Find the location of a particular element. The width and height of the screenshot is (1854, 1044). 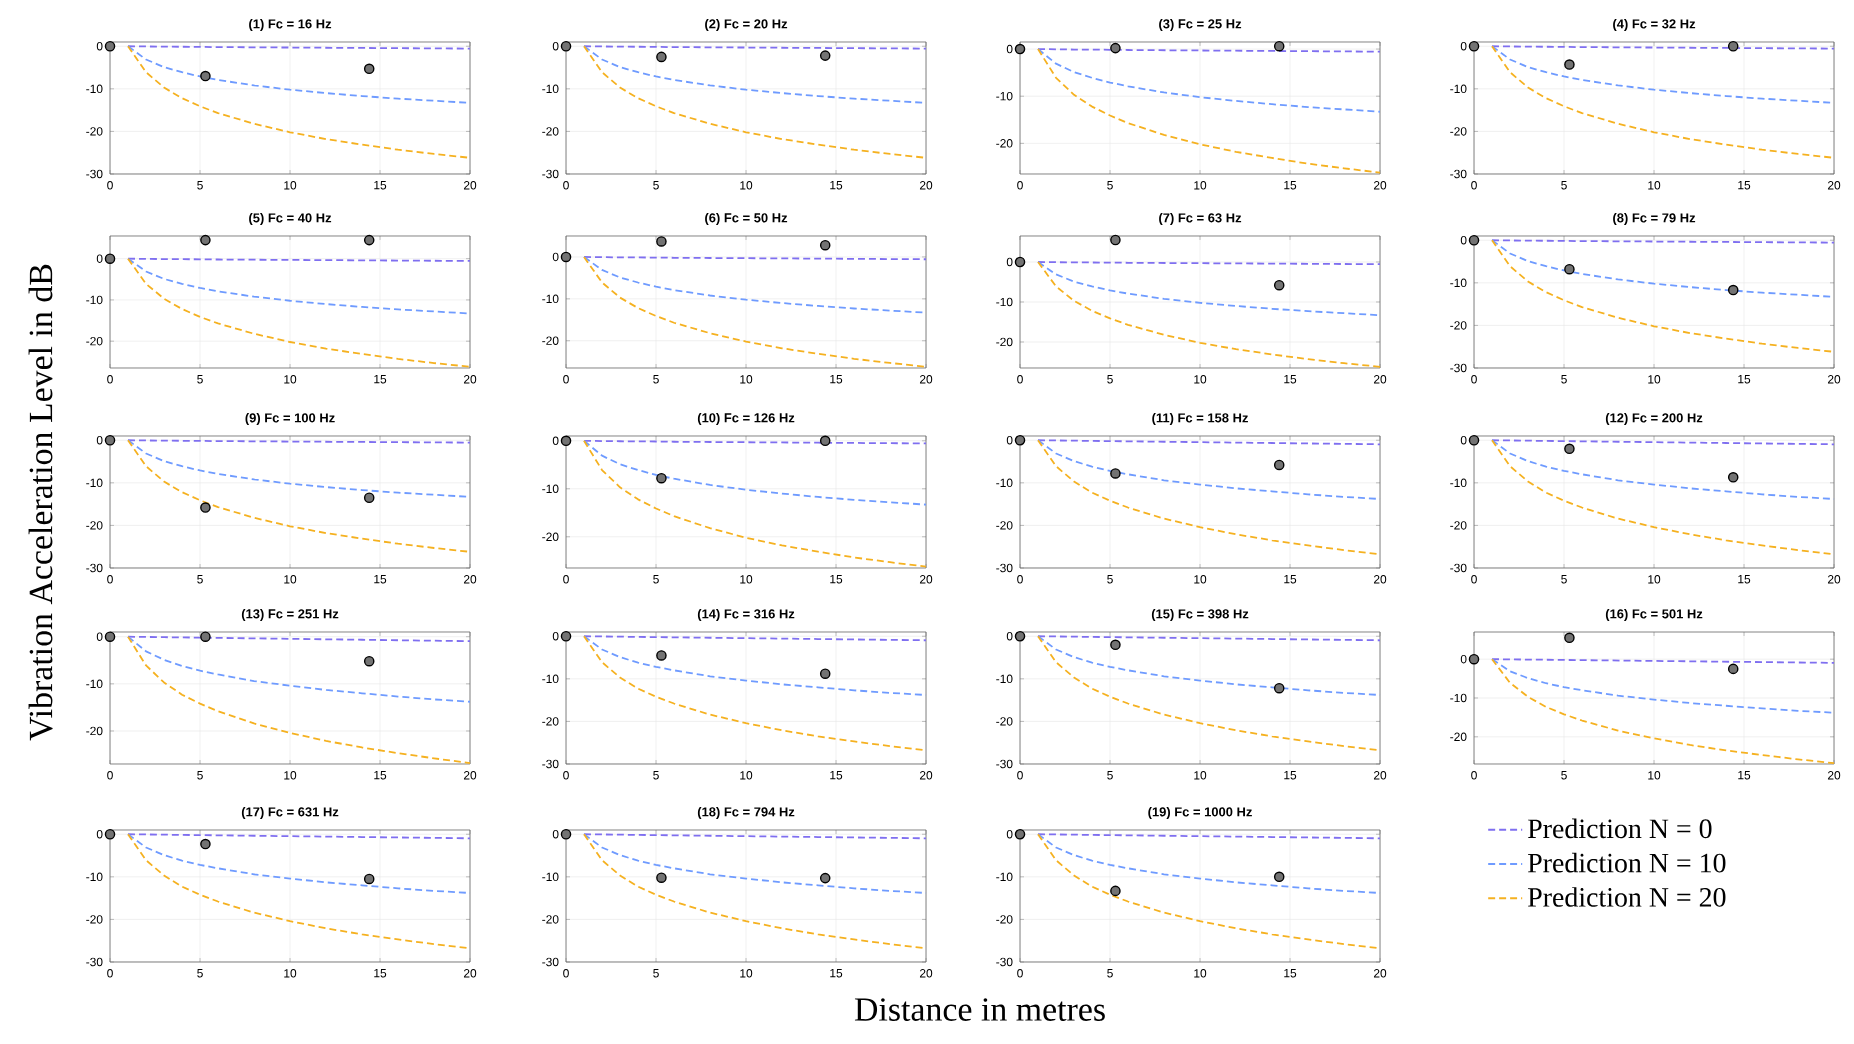

legend-label: Prediction N = 0 is located at coordinates (1620, 828).